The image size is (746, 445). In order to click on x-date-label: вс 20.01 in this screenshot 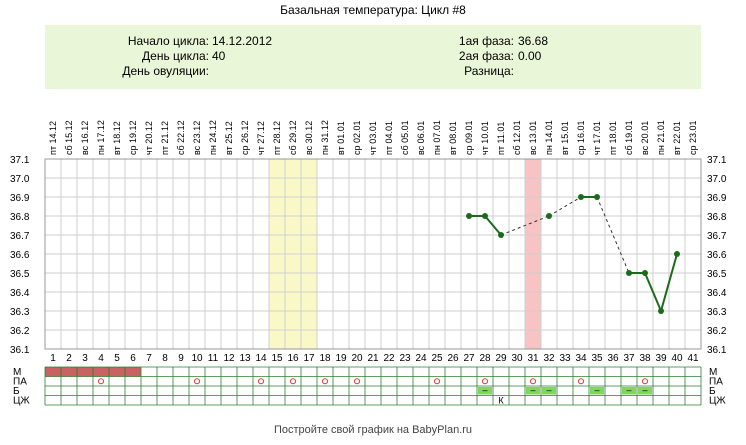, I will do `click(645, 138)`.